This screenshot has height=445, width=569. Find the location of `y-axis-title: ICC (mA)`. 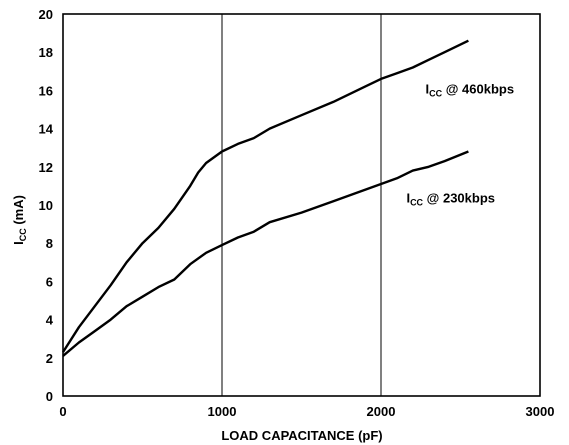

y-axis-title: ICC (mA) is located at coordinates (19, 220).